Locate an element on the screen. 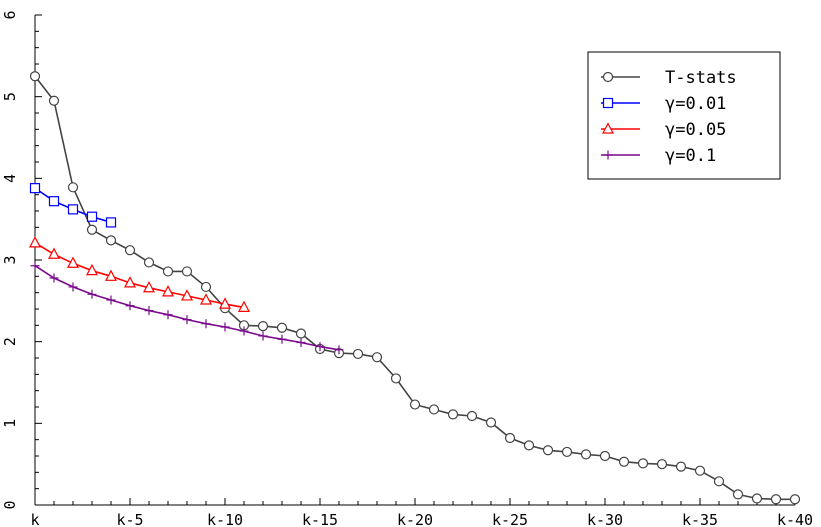  y-tick-label: 1 is located at coordinates (10, 423).